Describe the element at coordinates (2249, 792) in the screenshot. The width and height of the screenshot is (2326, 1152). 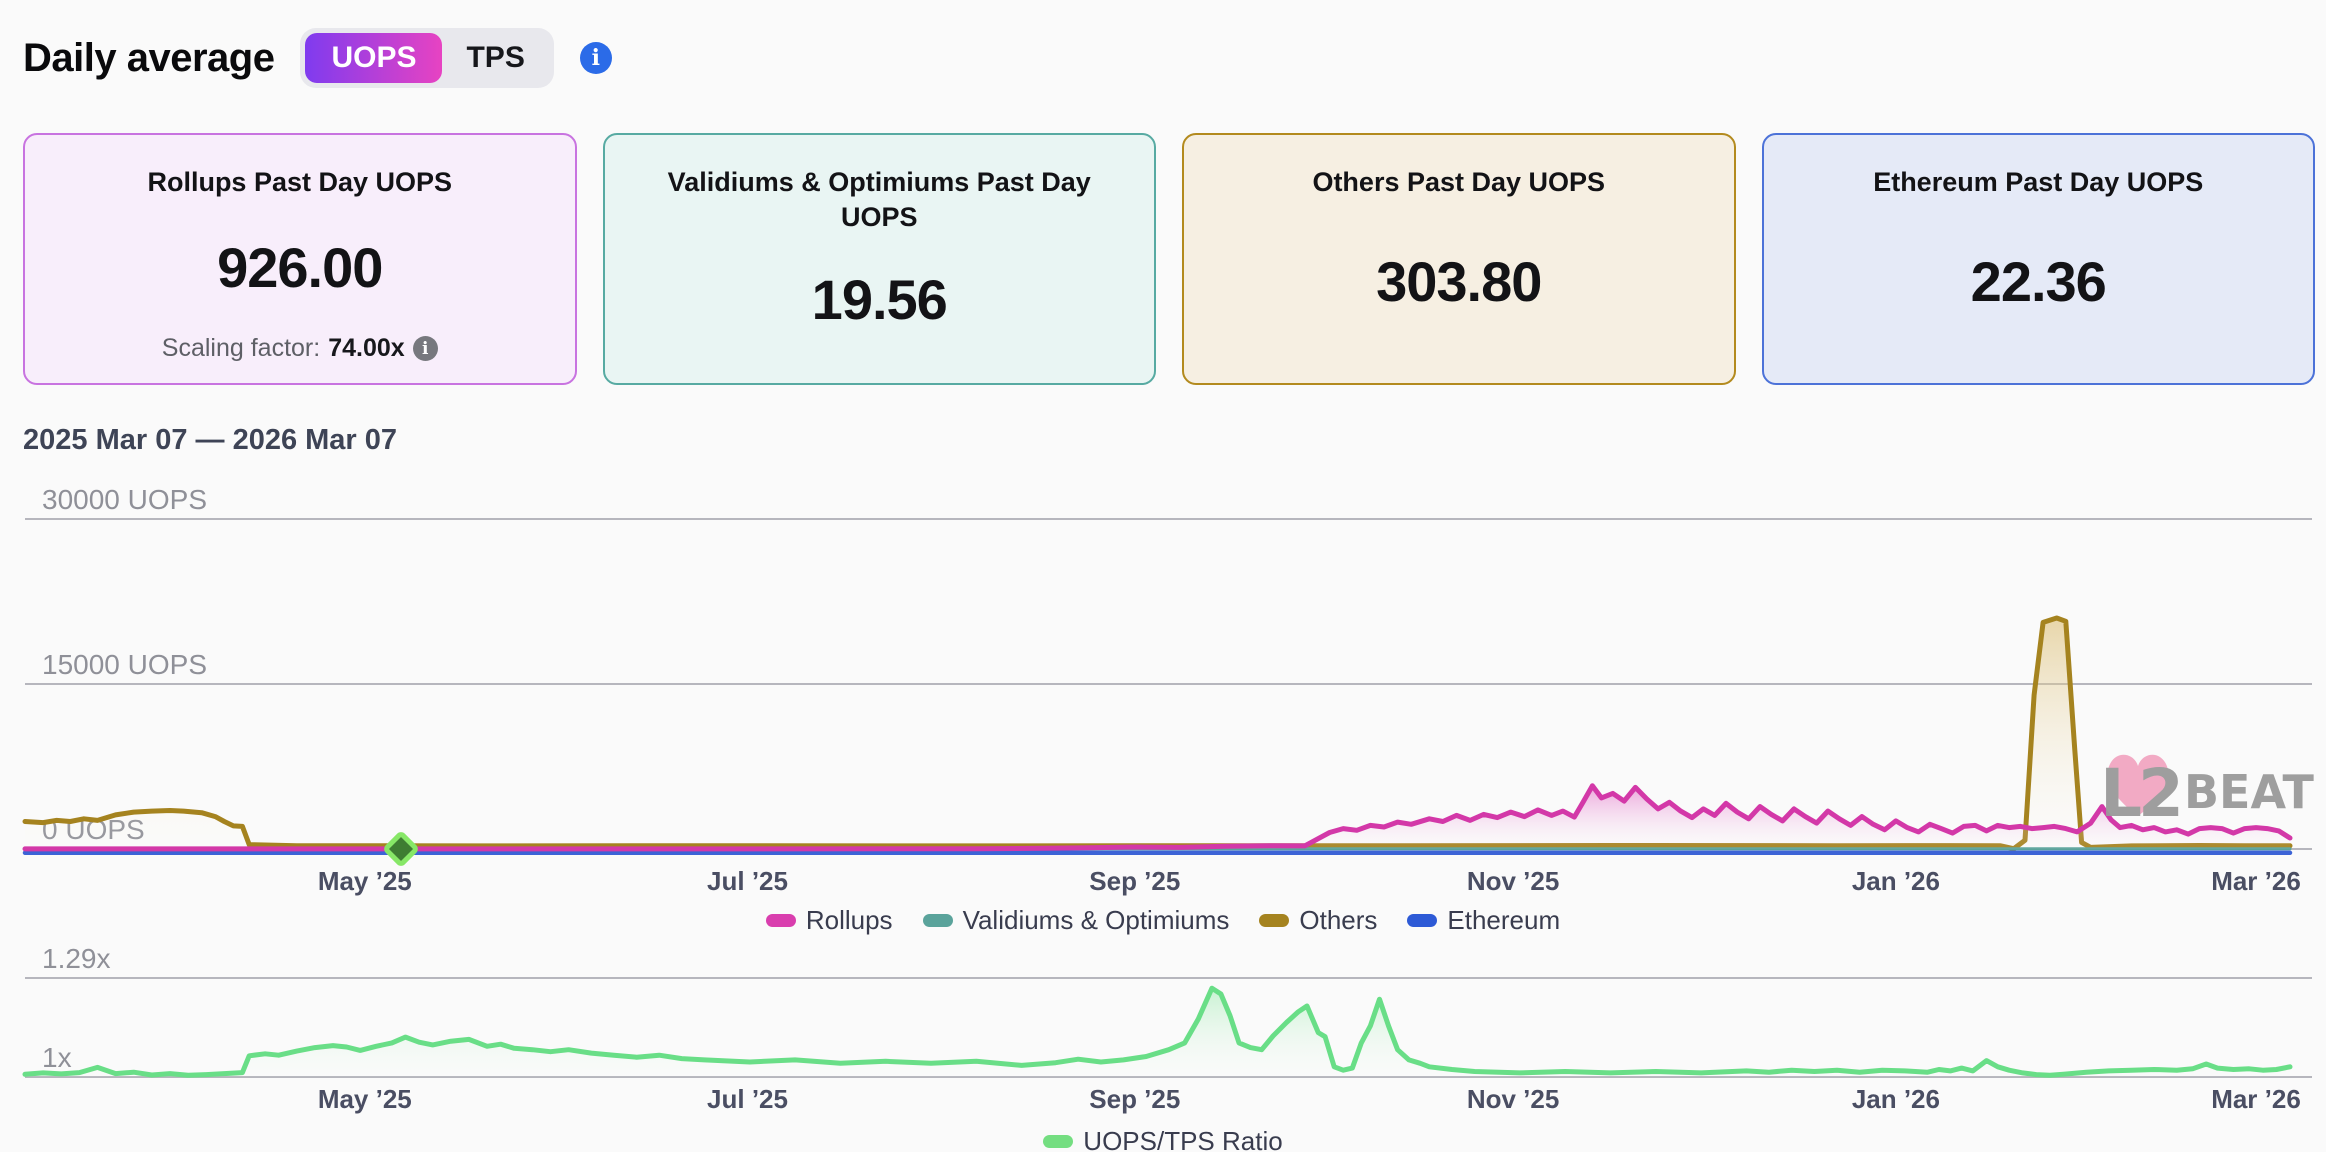
I see `svg-text: BEAT` at that location.